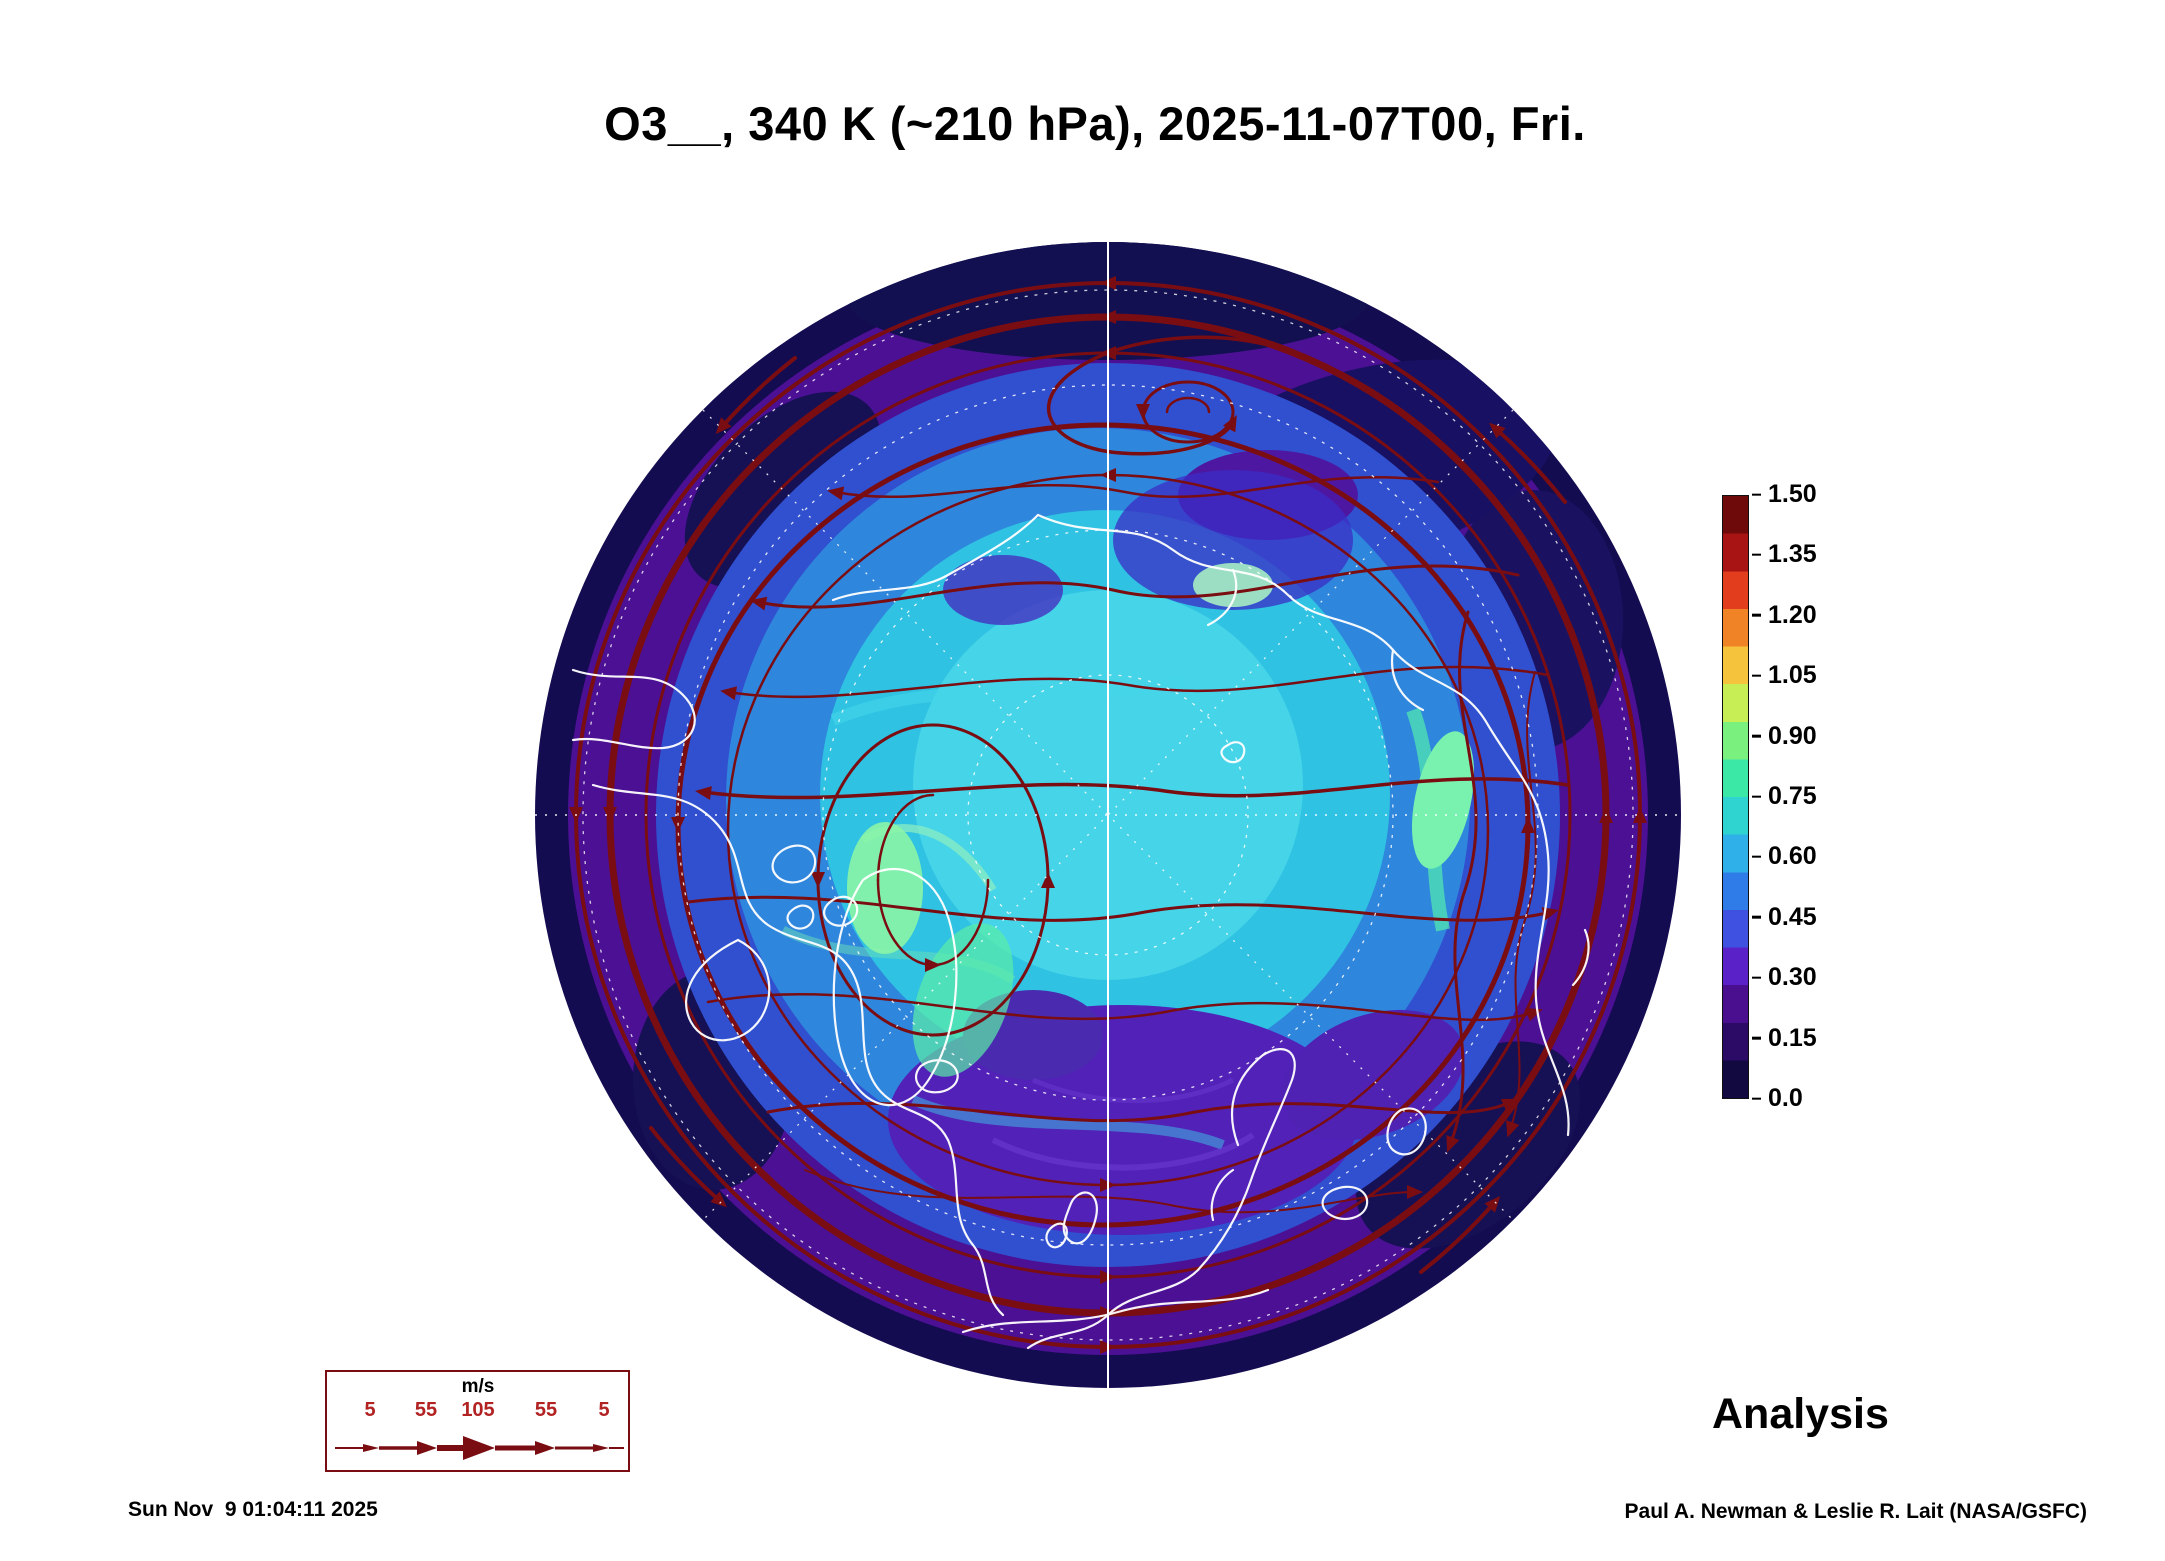  I want to click on wind-arrow-scale, so click(479, 1448).